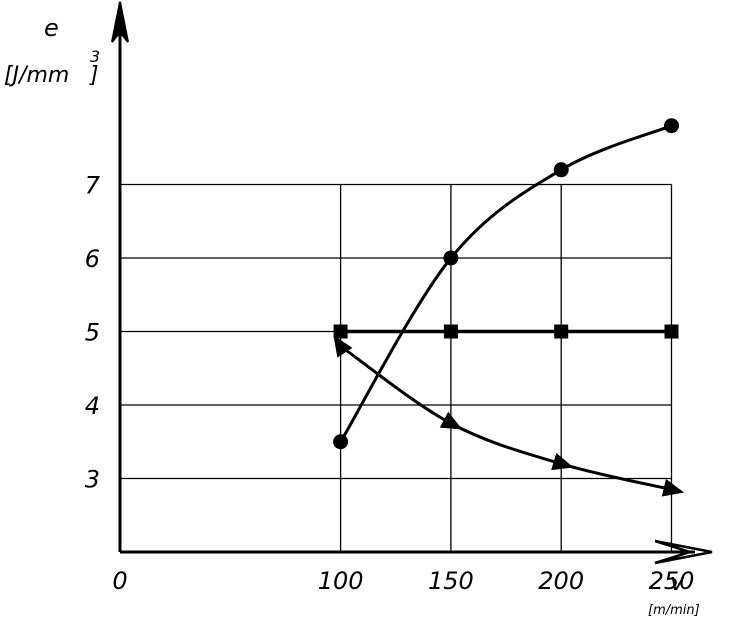  I want to click on x-tick-label: 200, so click(561, 581).